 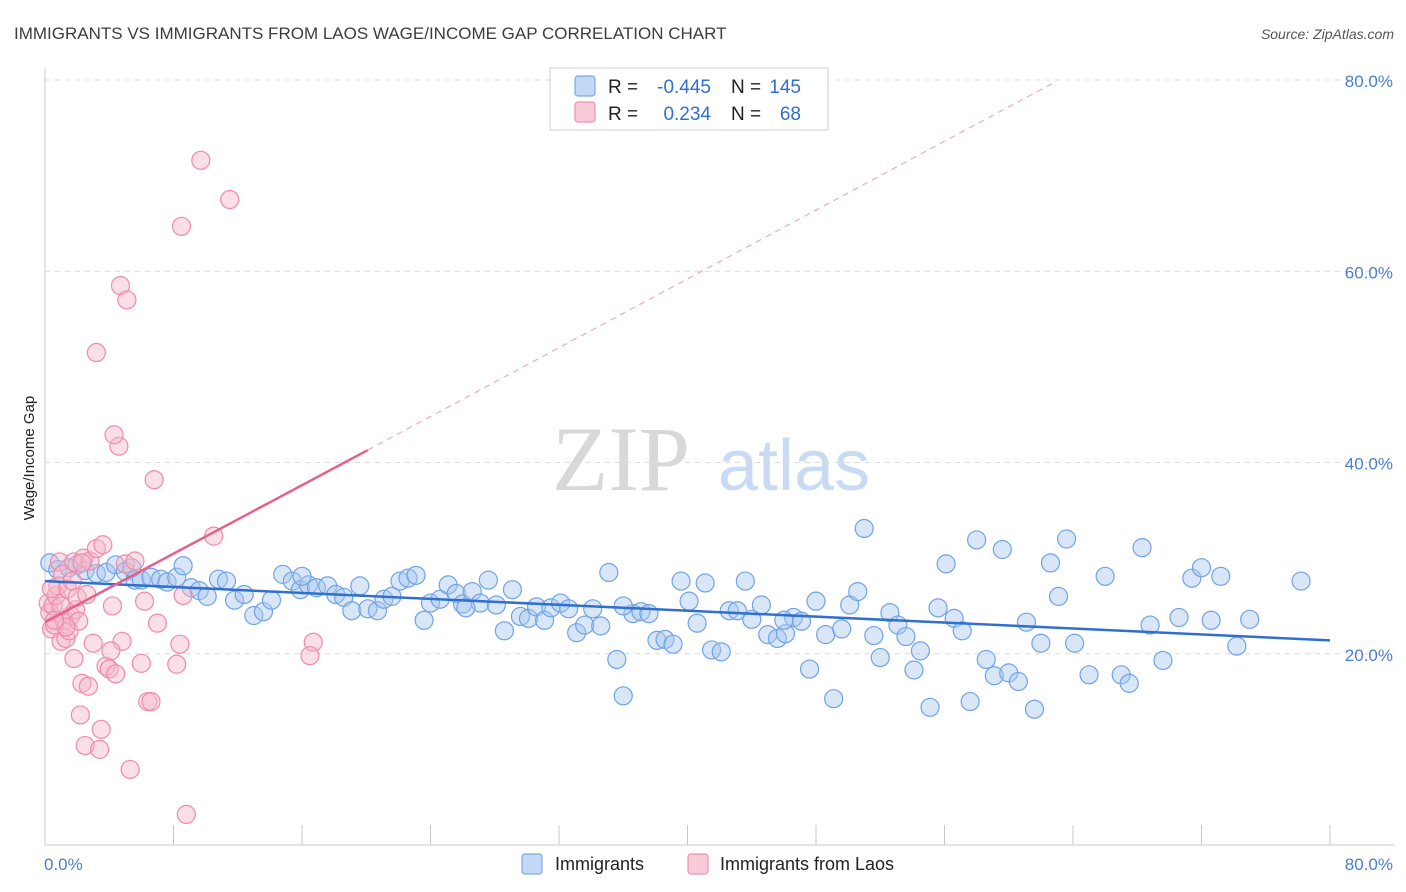 What do you see at coordinates (785, 87) in the screenshot?
I see `legend-n-value-1: 145` at bounding box center [785, 87].